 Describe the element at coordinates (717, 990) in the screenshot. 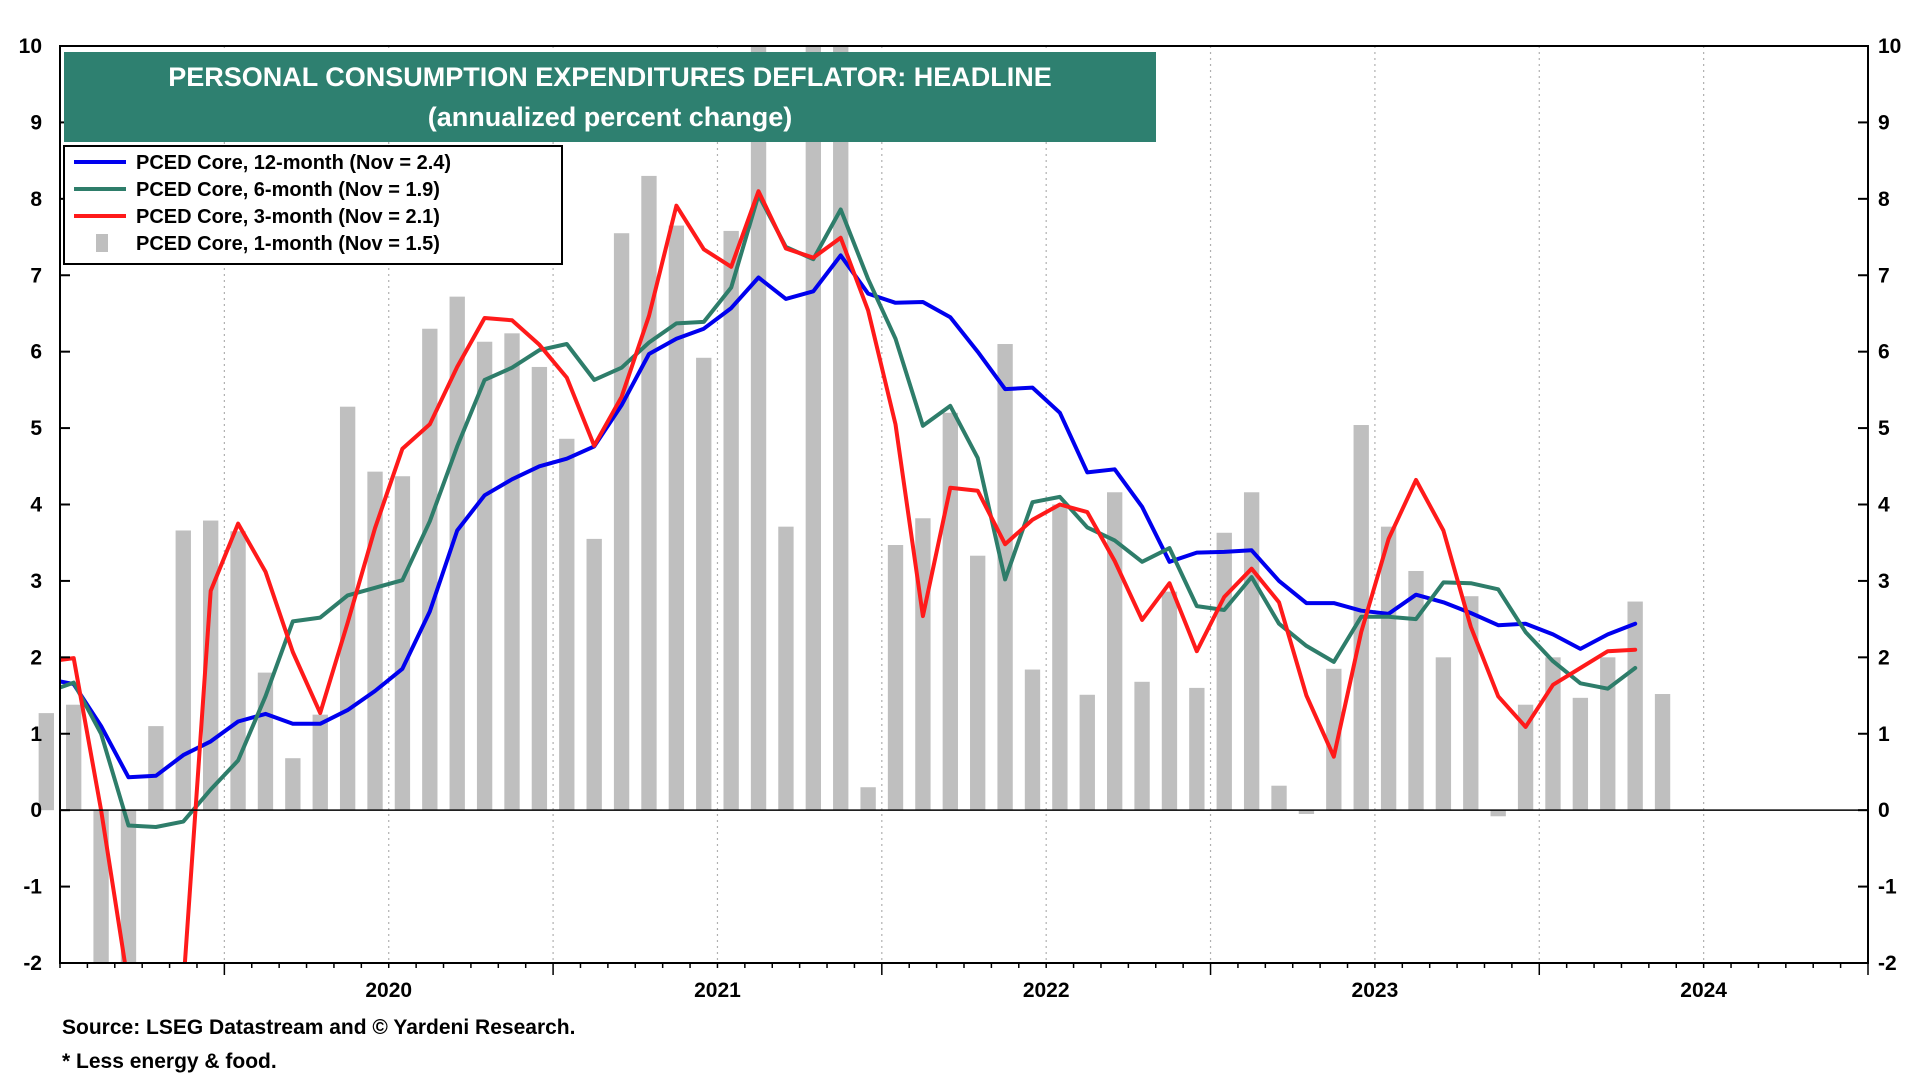

I see `x-year-label: 2021` at that location.